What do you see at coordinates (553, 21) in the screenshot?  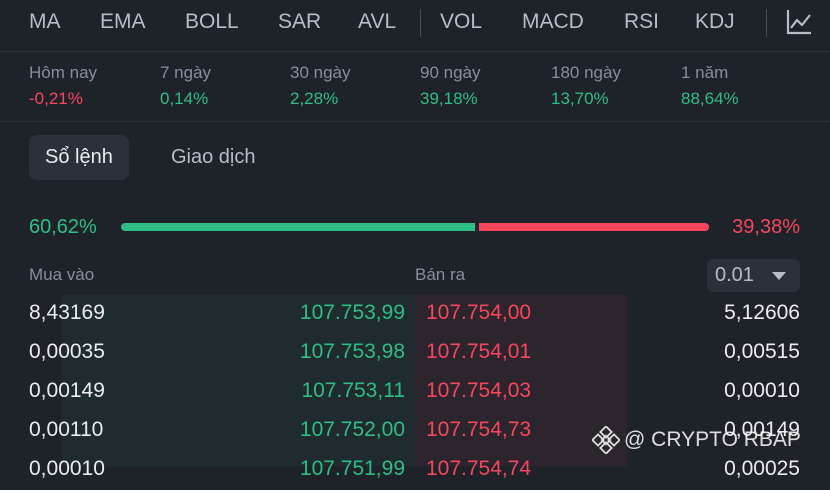 I see `indicator-macd: MACD` at bounding box center [553, 21].